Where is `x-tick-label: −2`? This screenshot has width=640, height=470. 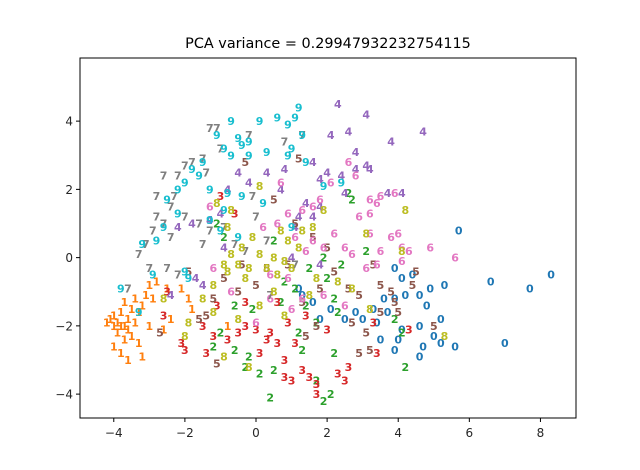
x-tick-label: −2 is located at coordinates (185, 433).